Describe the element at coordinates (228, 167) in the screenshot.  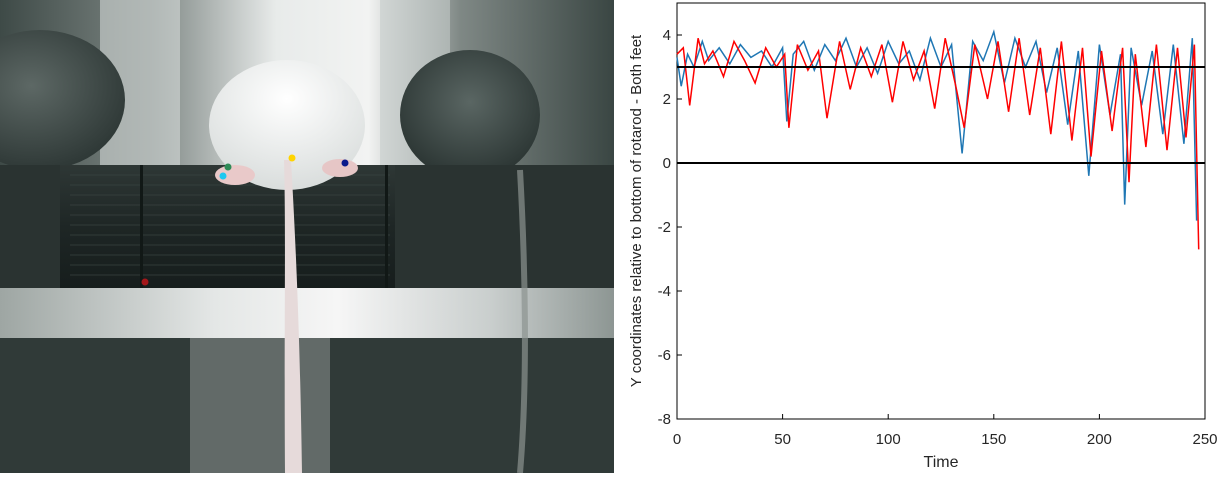
I see `marker-left-hindpaw-top` at that location.